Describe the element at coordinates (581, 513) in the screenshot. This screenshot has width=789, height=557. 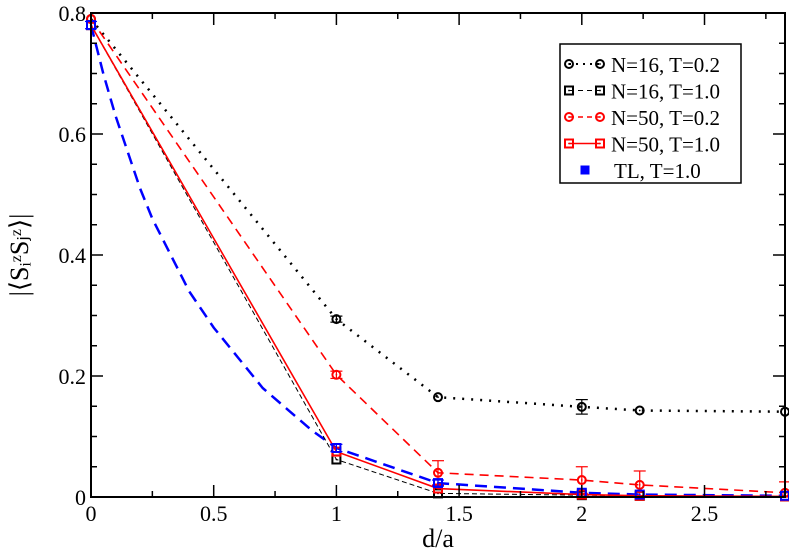
I see `x-tick-label: 2` at that location.